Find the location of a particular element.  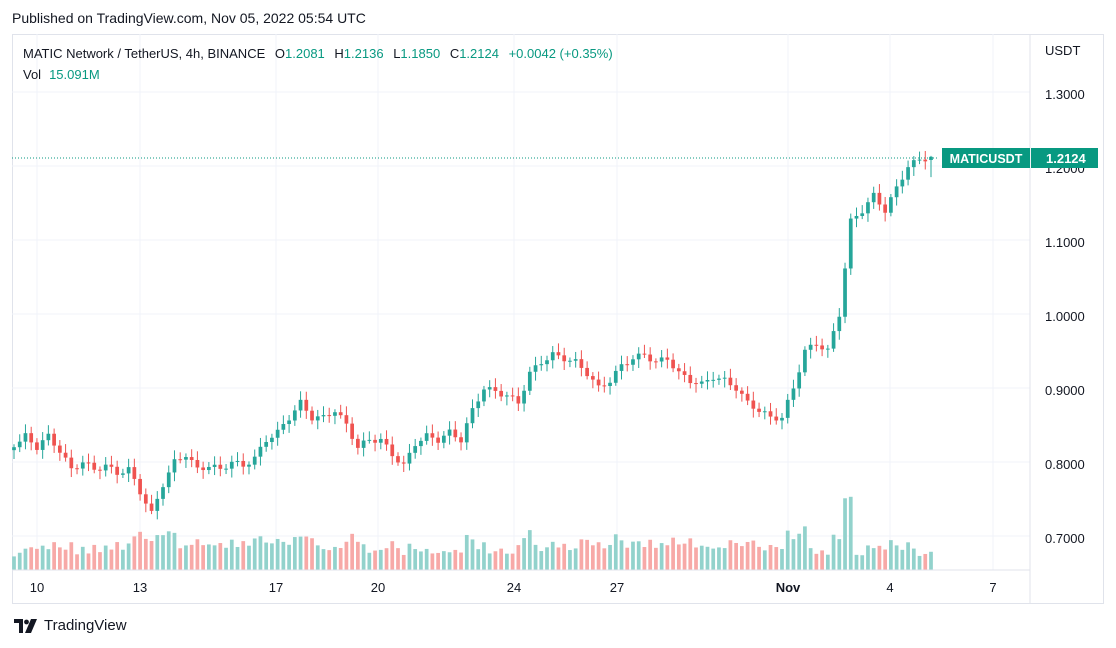

tradingview-logo: TradingView is located at coordinates (70, 625).